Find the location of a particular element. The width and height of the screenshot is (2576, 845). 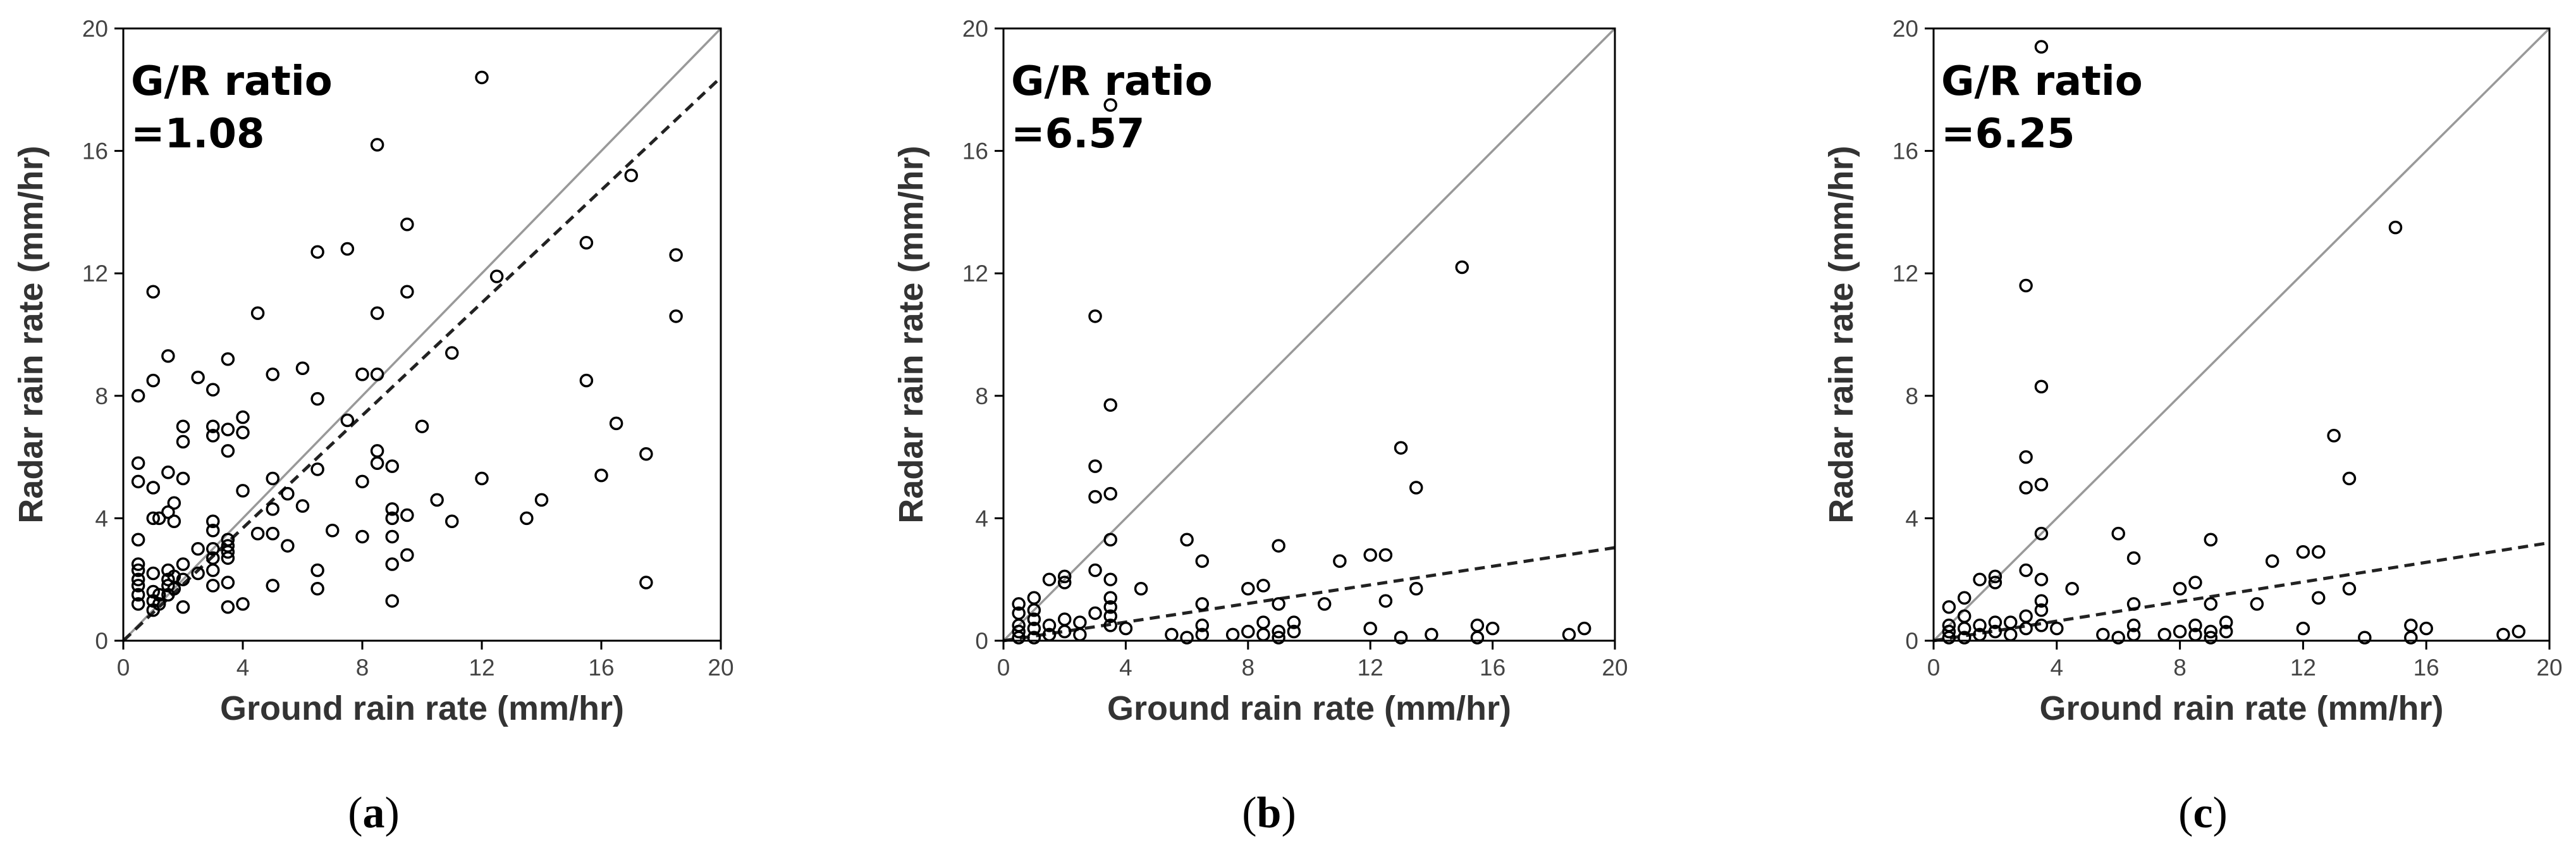

annotation-value: =6.25 is located at coordinates (2008, 134).